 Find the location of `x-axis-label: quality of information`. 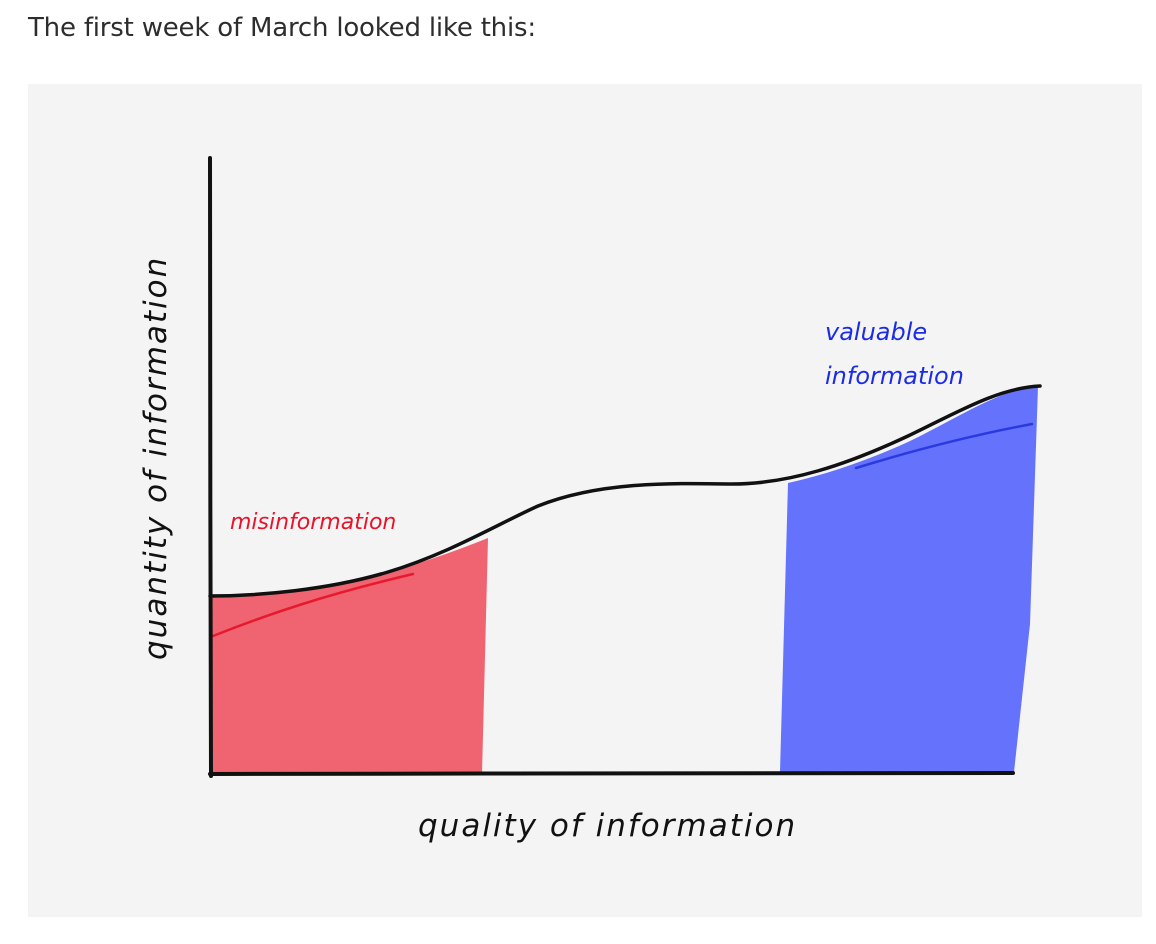

x-axis-label: quality of information is located at coordinates (607, 826).